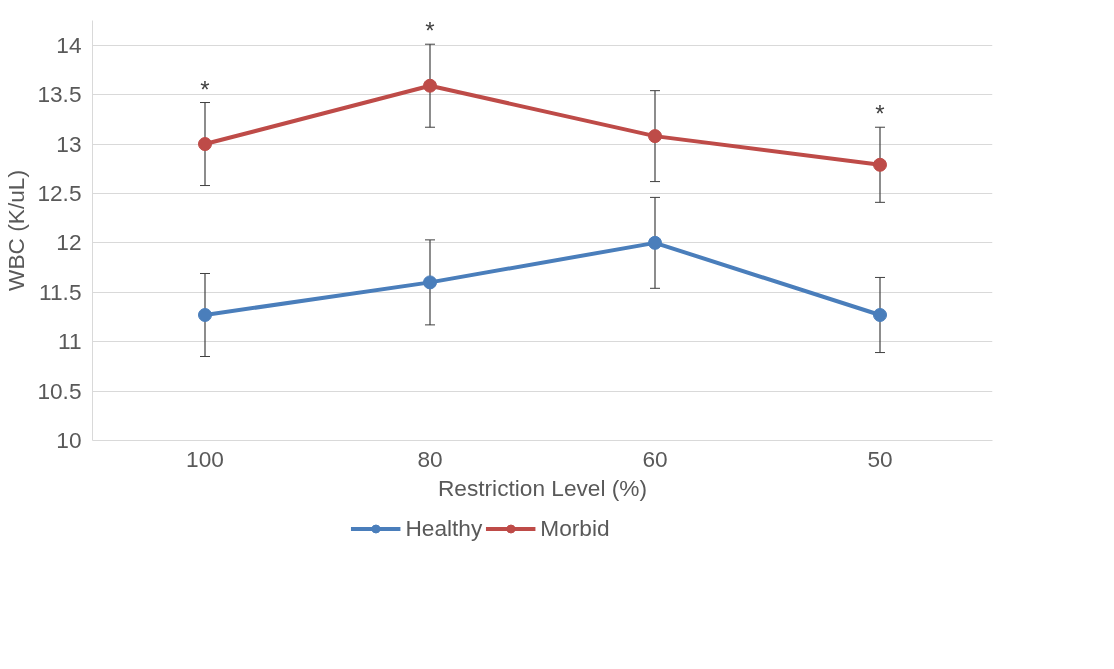  Describe the element at coordinates (16, 230) in the screenshot. I see `y-axis-title: WBC (K/uL)` at that location.